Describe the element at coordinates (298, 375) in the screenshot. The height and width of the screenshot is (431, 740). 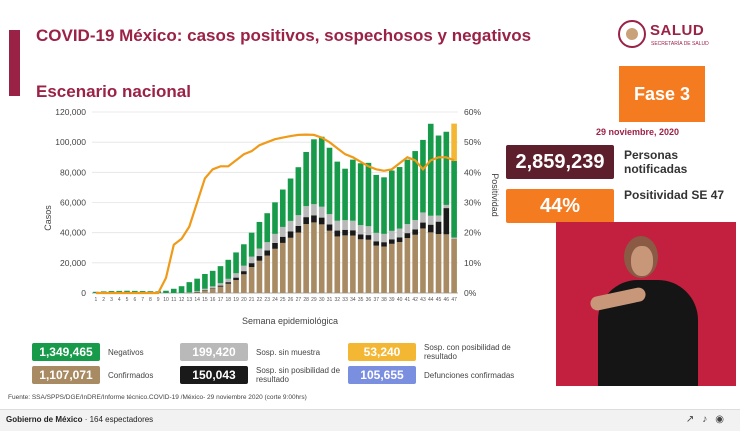
I see `sin-posibilidad-label: Sosp. sin posibilidad de resultado` at that location.